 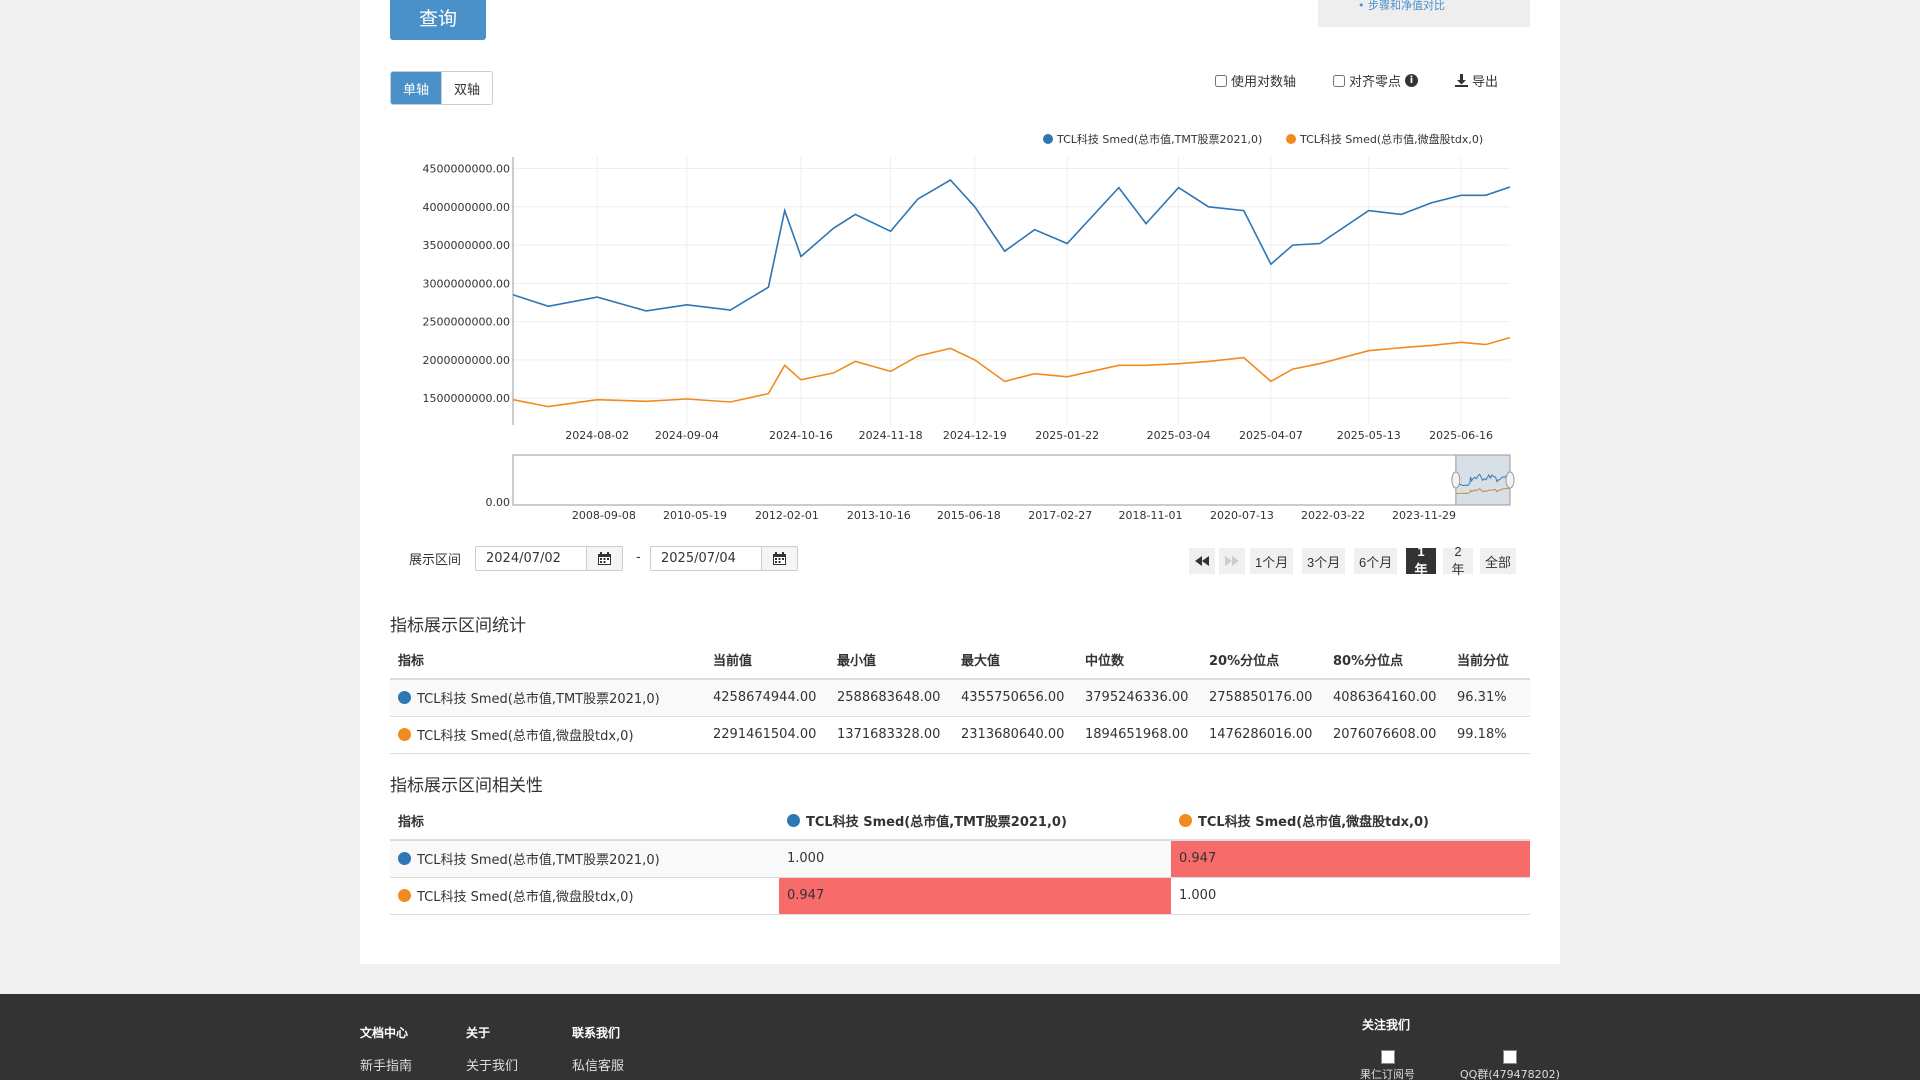 What do you see at coordinates (1369, 435) in the screenshot?
I see `x-tick-label: 2025-05-13` at bounding box center [1369, 435].